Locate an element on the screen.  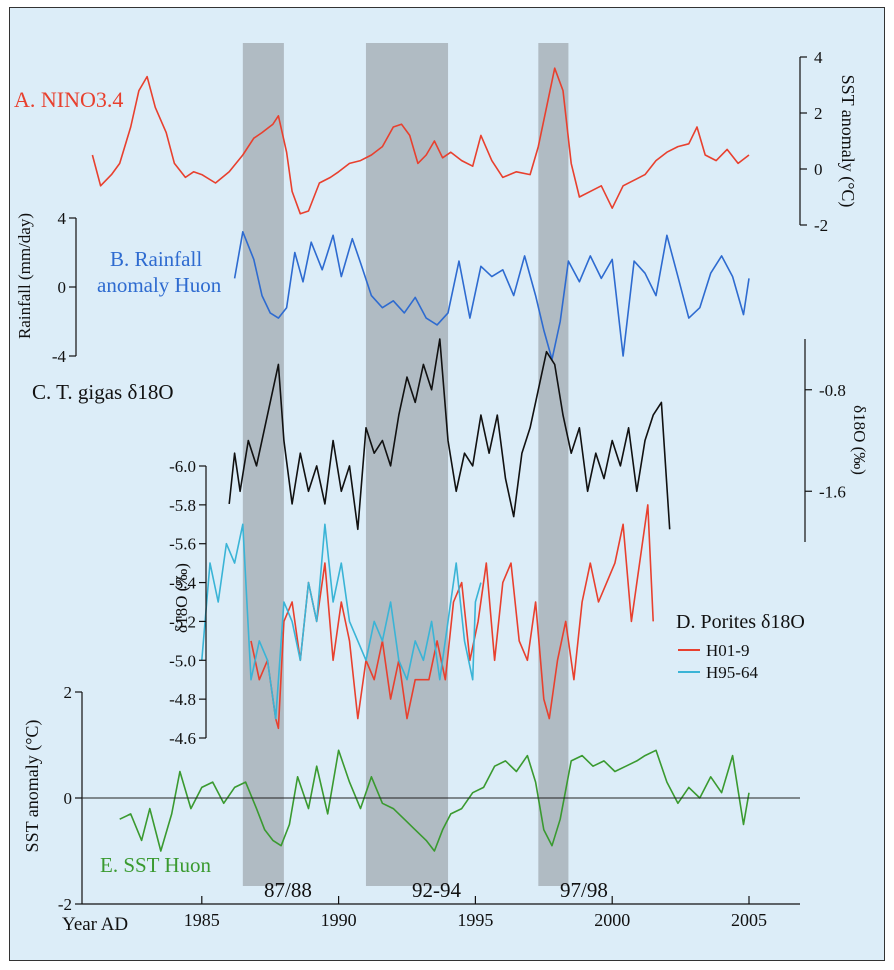
axis-A-title: SST anomaly (°C) is located at coordinates (847, 141).